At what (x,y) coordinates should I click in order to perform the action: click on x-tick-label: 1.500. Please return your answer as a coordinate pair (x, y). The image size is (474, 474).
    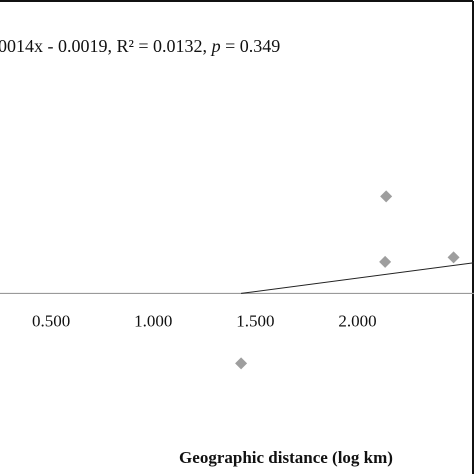
    Looking at the image, I should click on (255, 320).